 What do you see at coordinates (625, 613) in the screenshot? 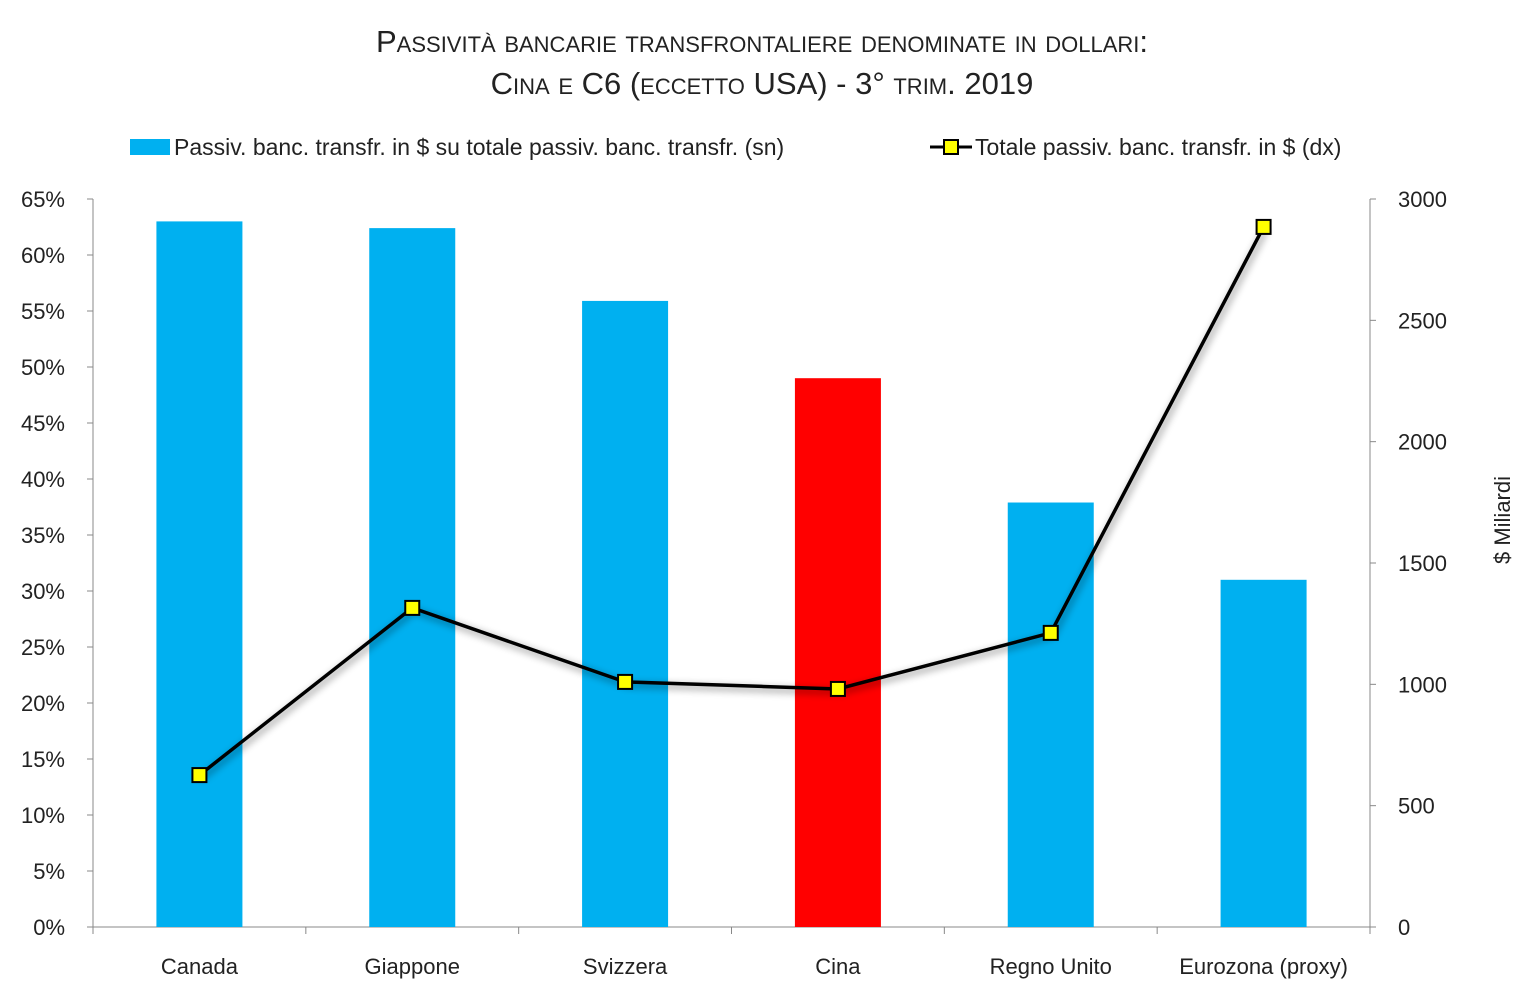
I see `bar-svizzera` at bounding box center [625, 613].